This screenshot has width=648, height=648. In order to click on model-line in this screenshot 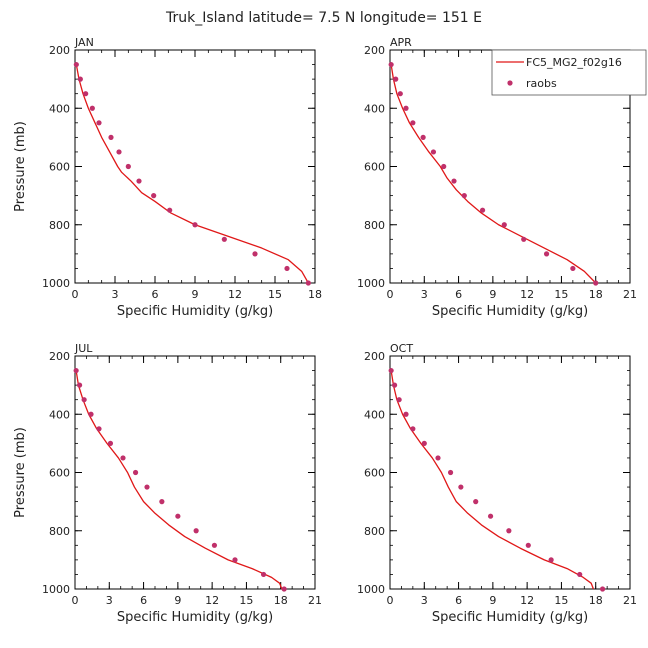, I will do `click(492, 480)`.